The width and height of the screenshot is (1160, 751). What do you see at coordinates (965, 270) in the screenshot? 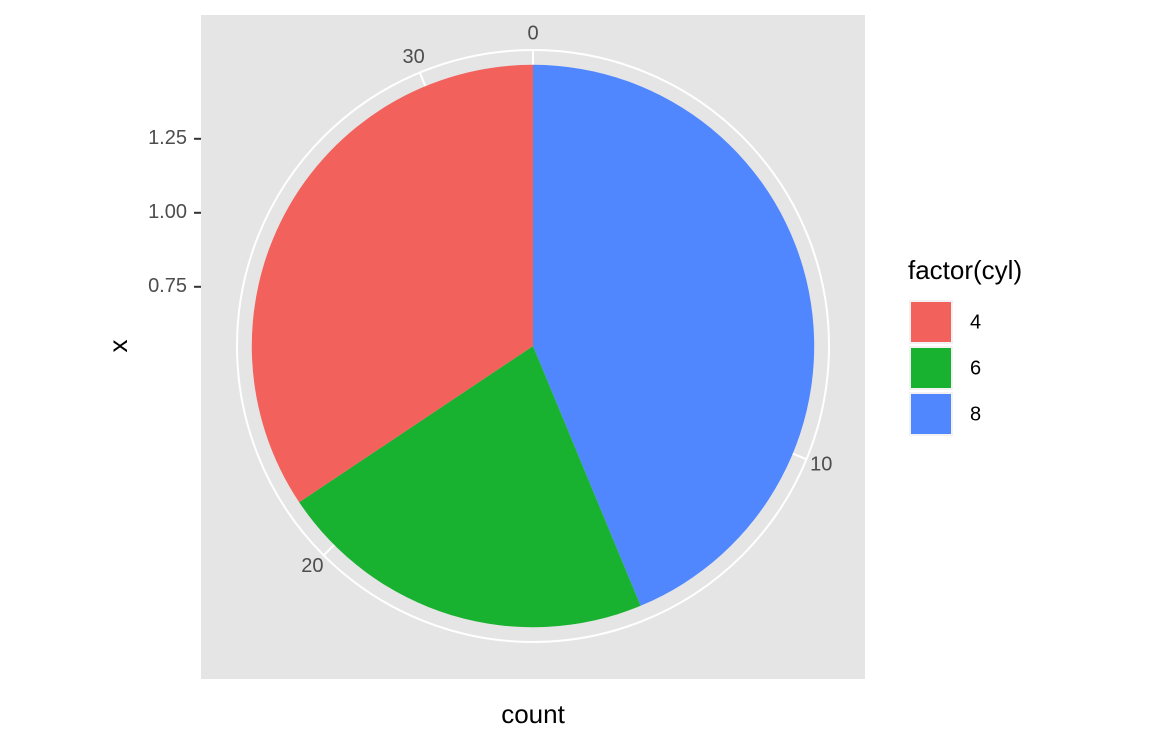
I see `legend-title: factor(cyl)` at bounding box center [965, 270].